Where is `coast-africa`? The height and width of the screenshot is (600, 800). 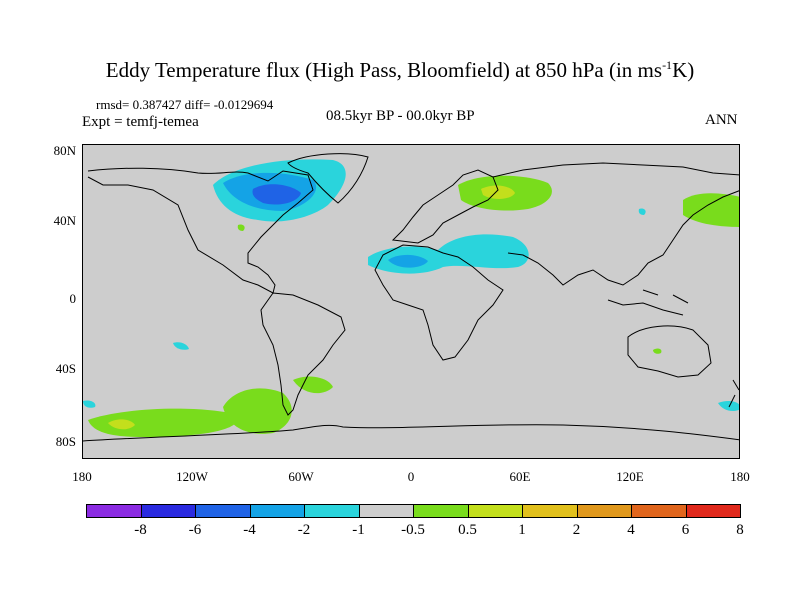 coast-africa is located at coordinates (439, 302).